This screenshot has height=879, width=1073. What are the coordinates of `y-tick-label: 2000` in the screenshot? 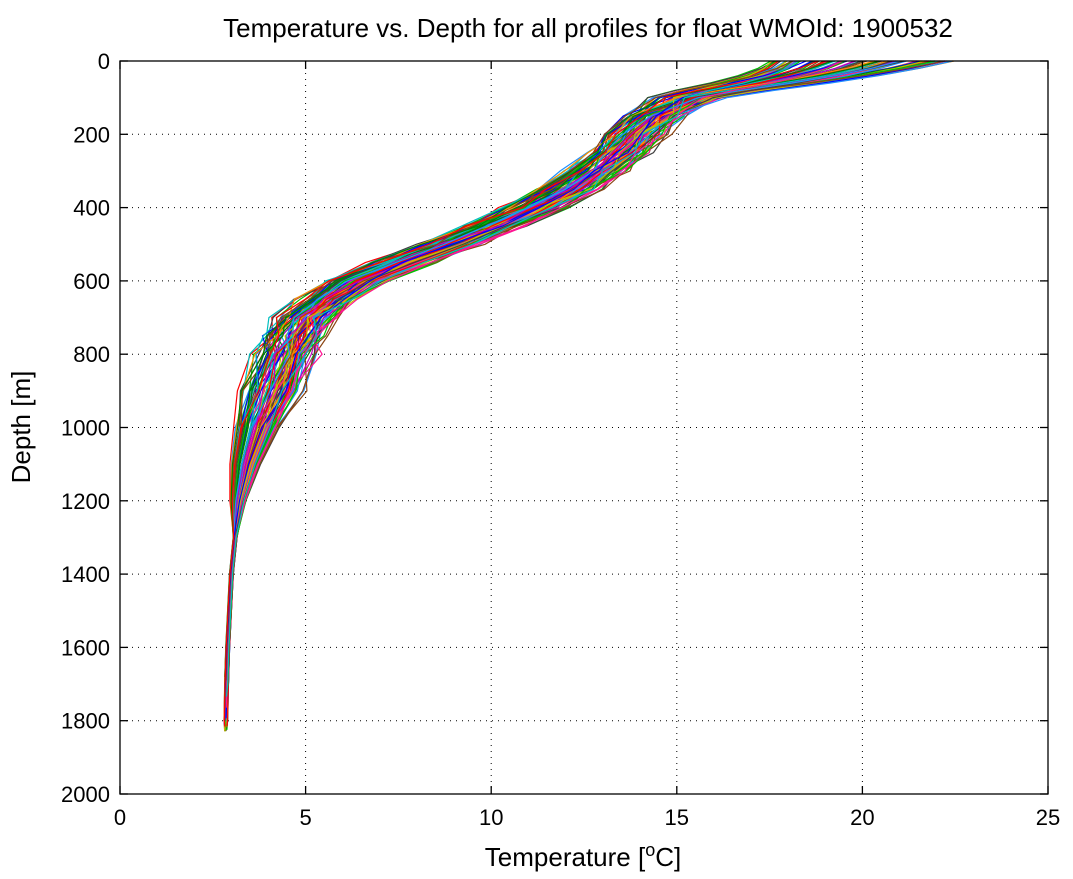 It's located at (85, 794).